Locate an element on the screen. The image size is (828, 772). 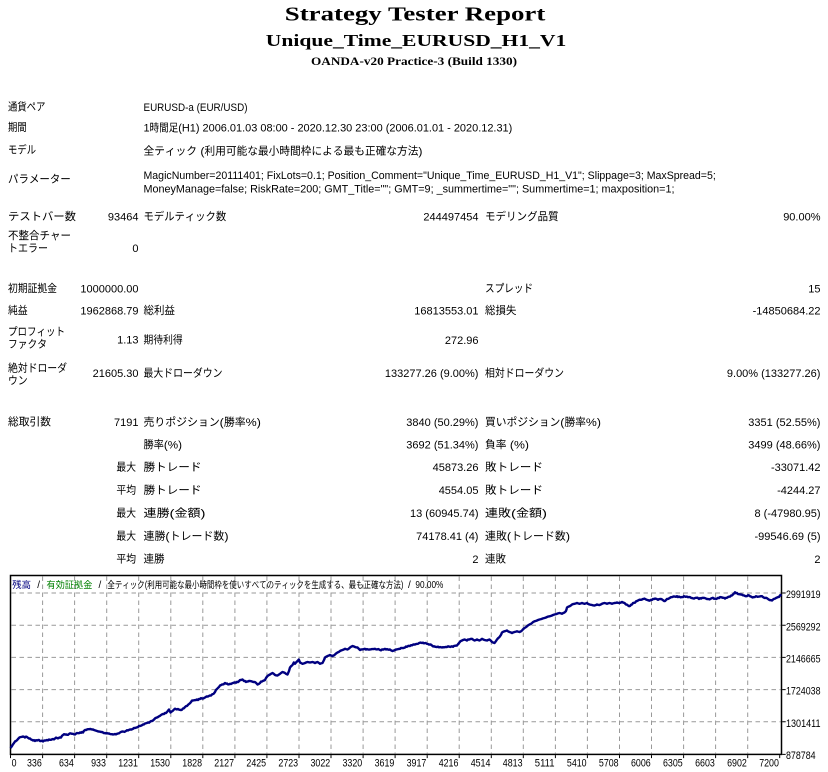
svg-text: 1 is located at coordinates (147, 129).